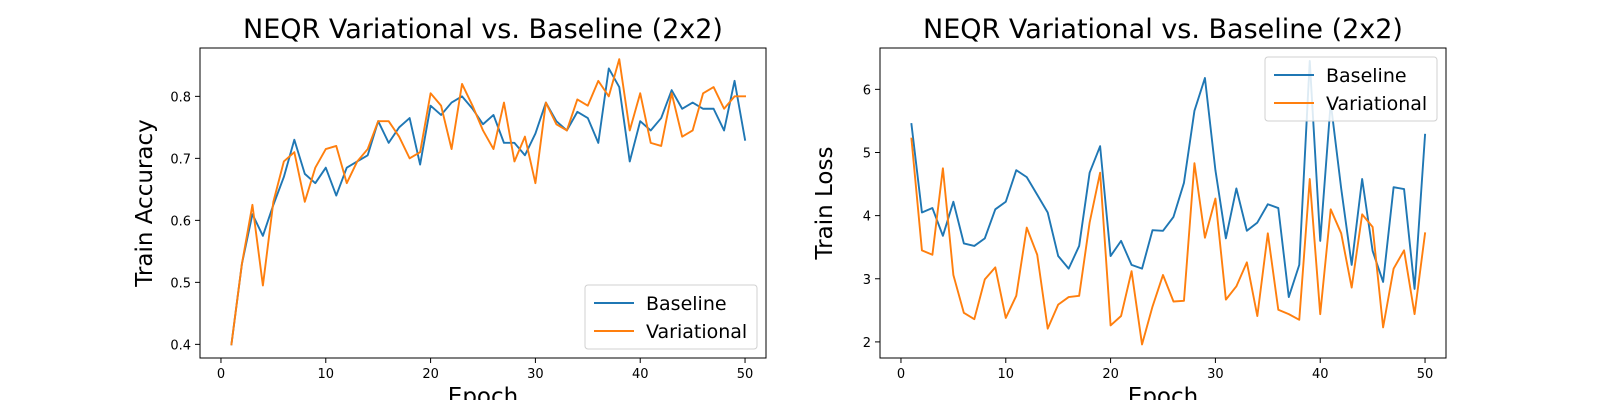 This screenshot has width=1600, height=400. Describe the element at coordinates (180, 159) in the screenshot. I see `y-tick-label: 0.7` at that location.